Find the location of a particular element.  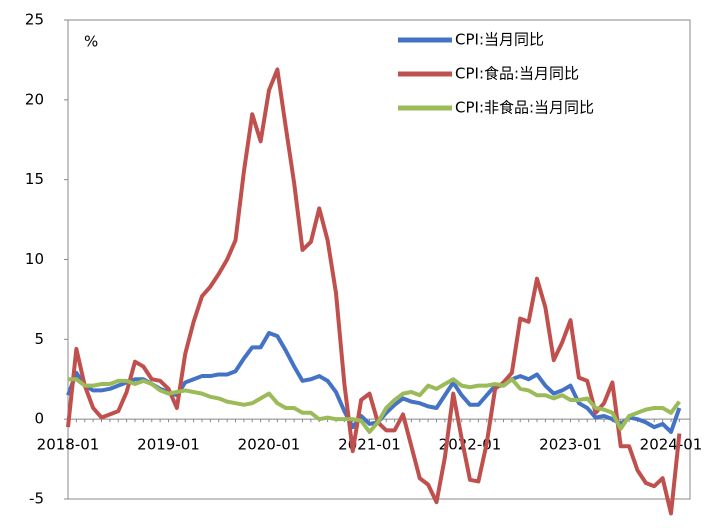

x-tick-label: 2019-01 is located at coordinates (168, 445).